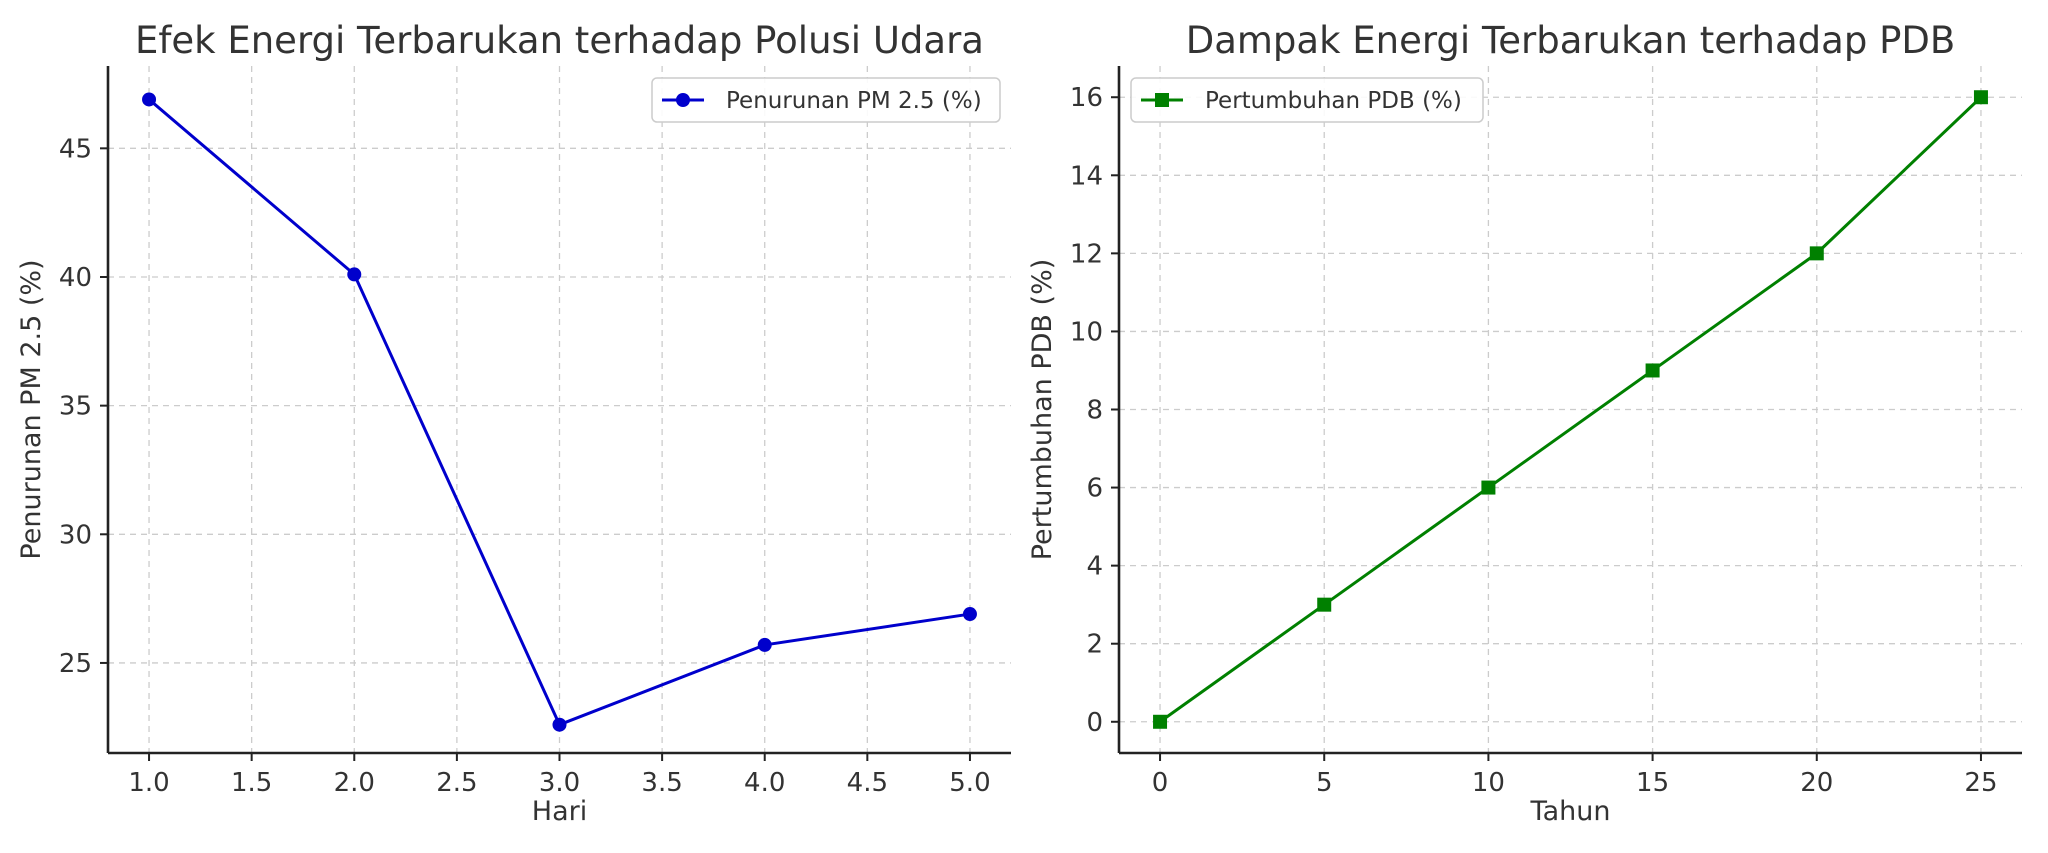 The image size is (2048, 853). Describe the element at coordinates (75, 664) in the screenshot. I see `y-tick-label: 25` at that location.